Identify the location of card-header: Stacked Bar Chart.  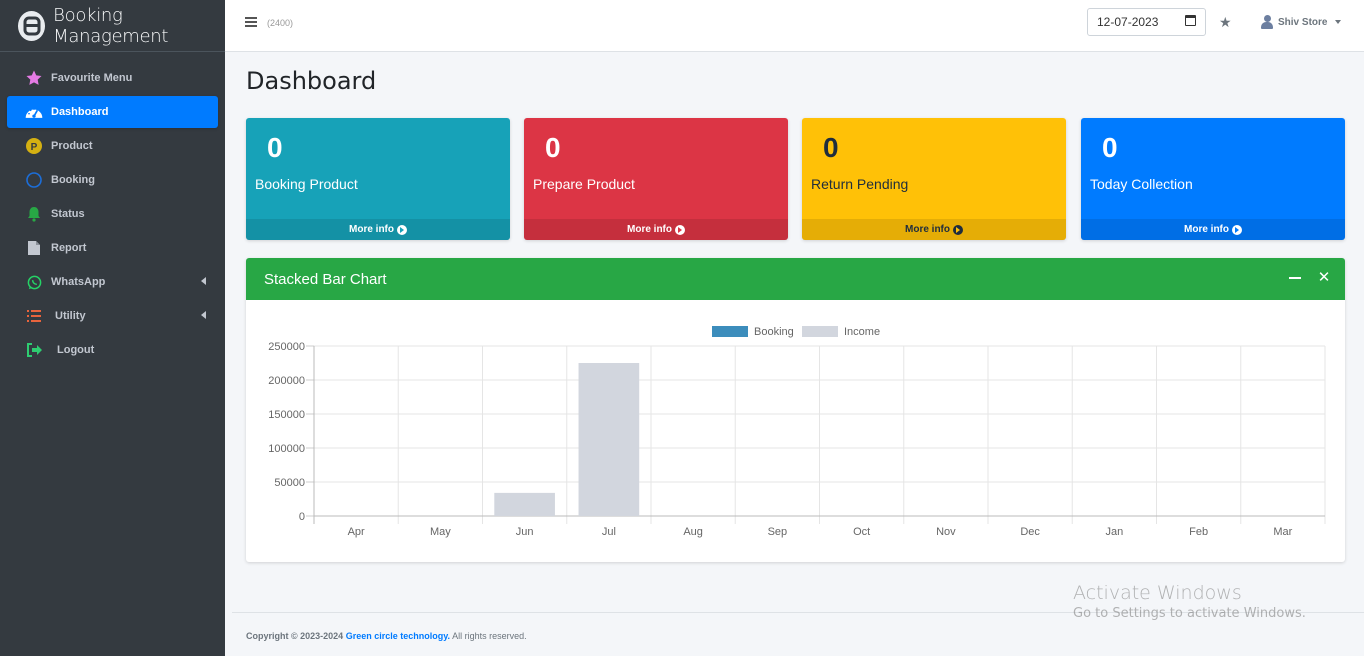
(795, 279).